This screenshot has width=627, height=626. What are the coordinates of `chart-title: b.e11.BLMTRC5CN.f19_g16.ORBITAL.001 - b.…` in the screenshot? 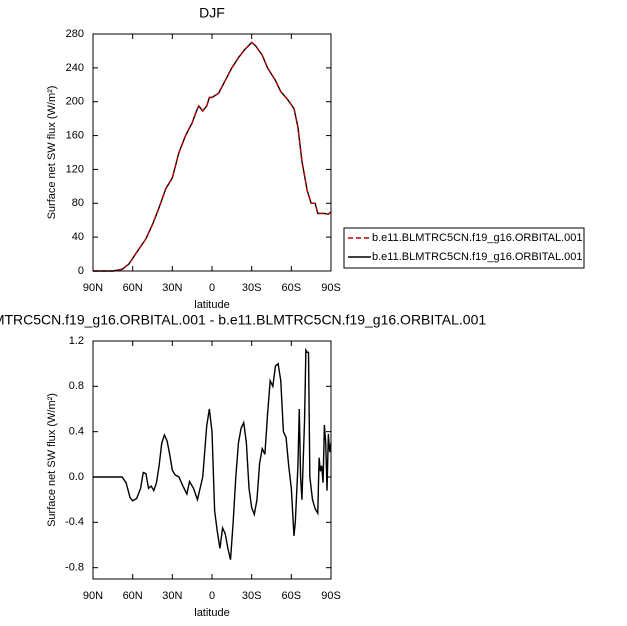 It's located at (243, 320).